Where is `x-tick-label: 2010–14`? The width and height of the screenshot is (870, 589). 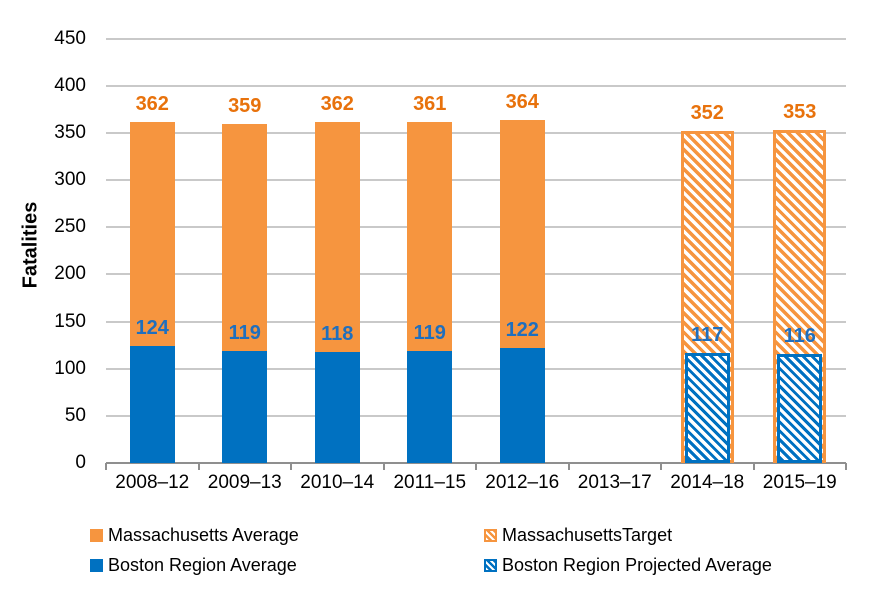 x-tick-label: 2010–14 is located at coordinates (337, 482).